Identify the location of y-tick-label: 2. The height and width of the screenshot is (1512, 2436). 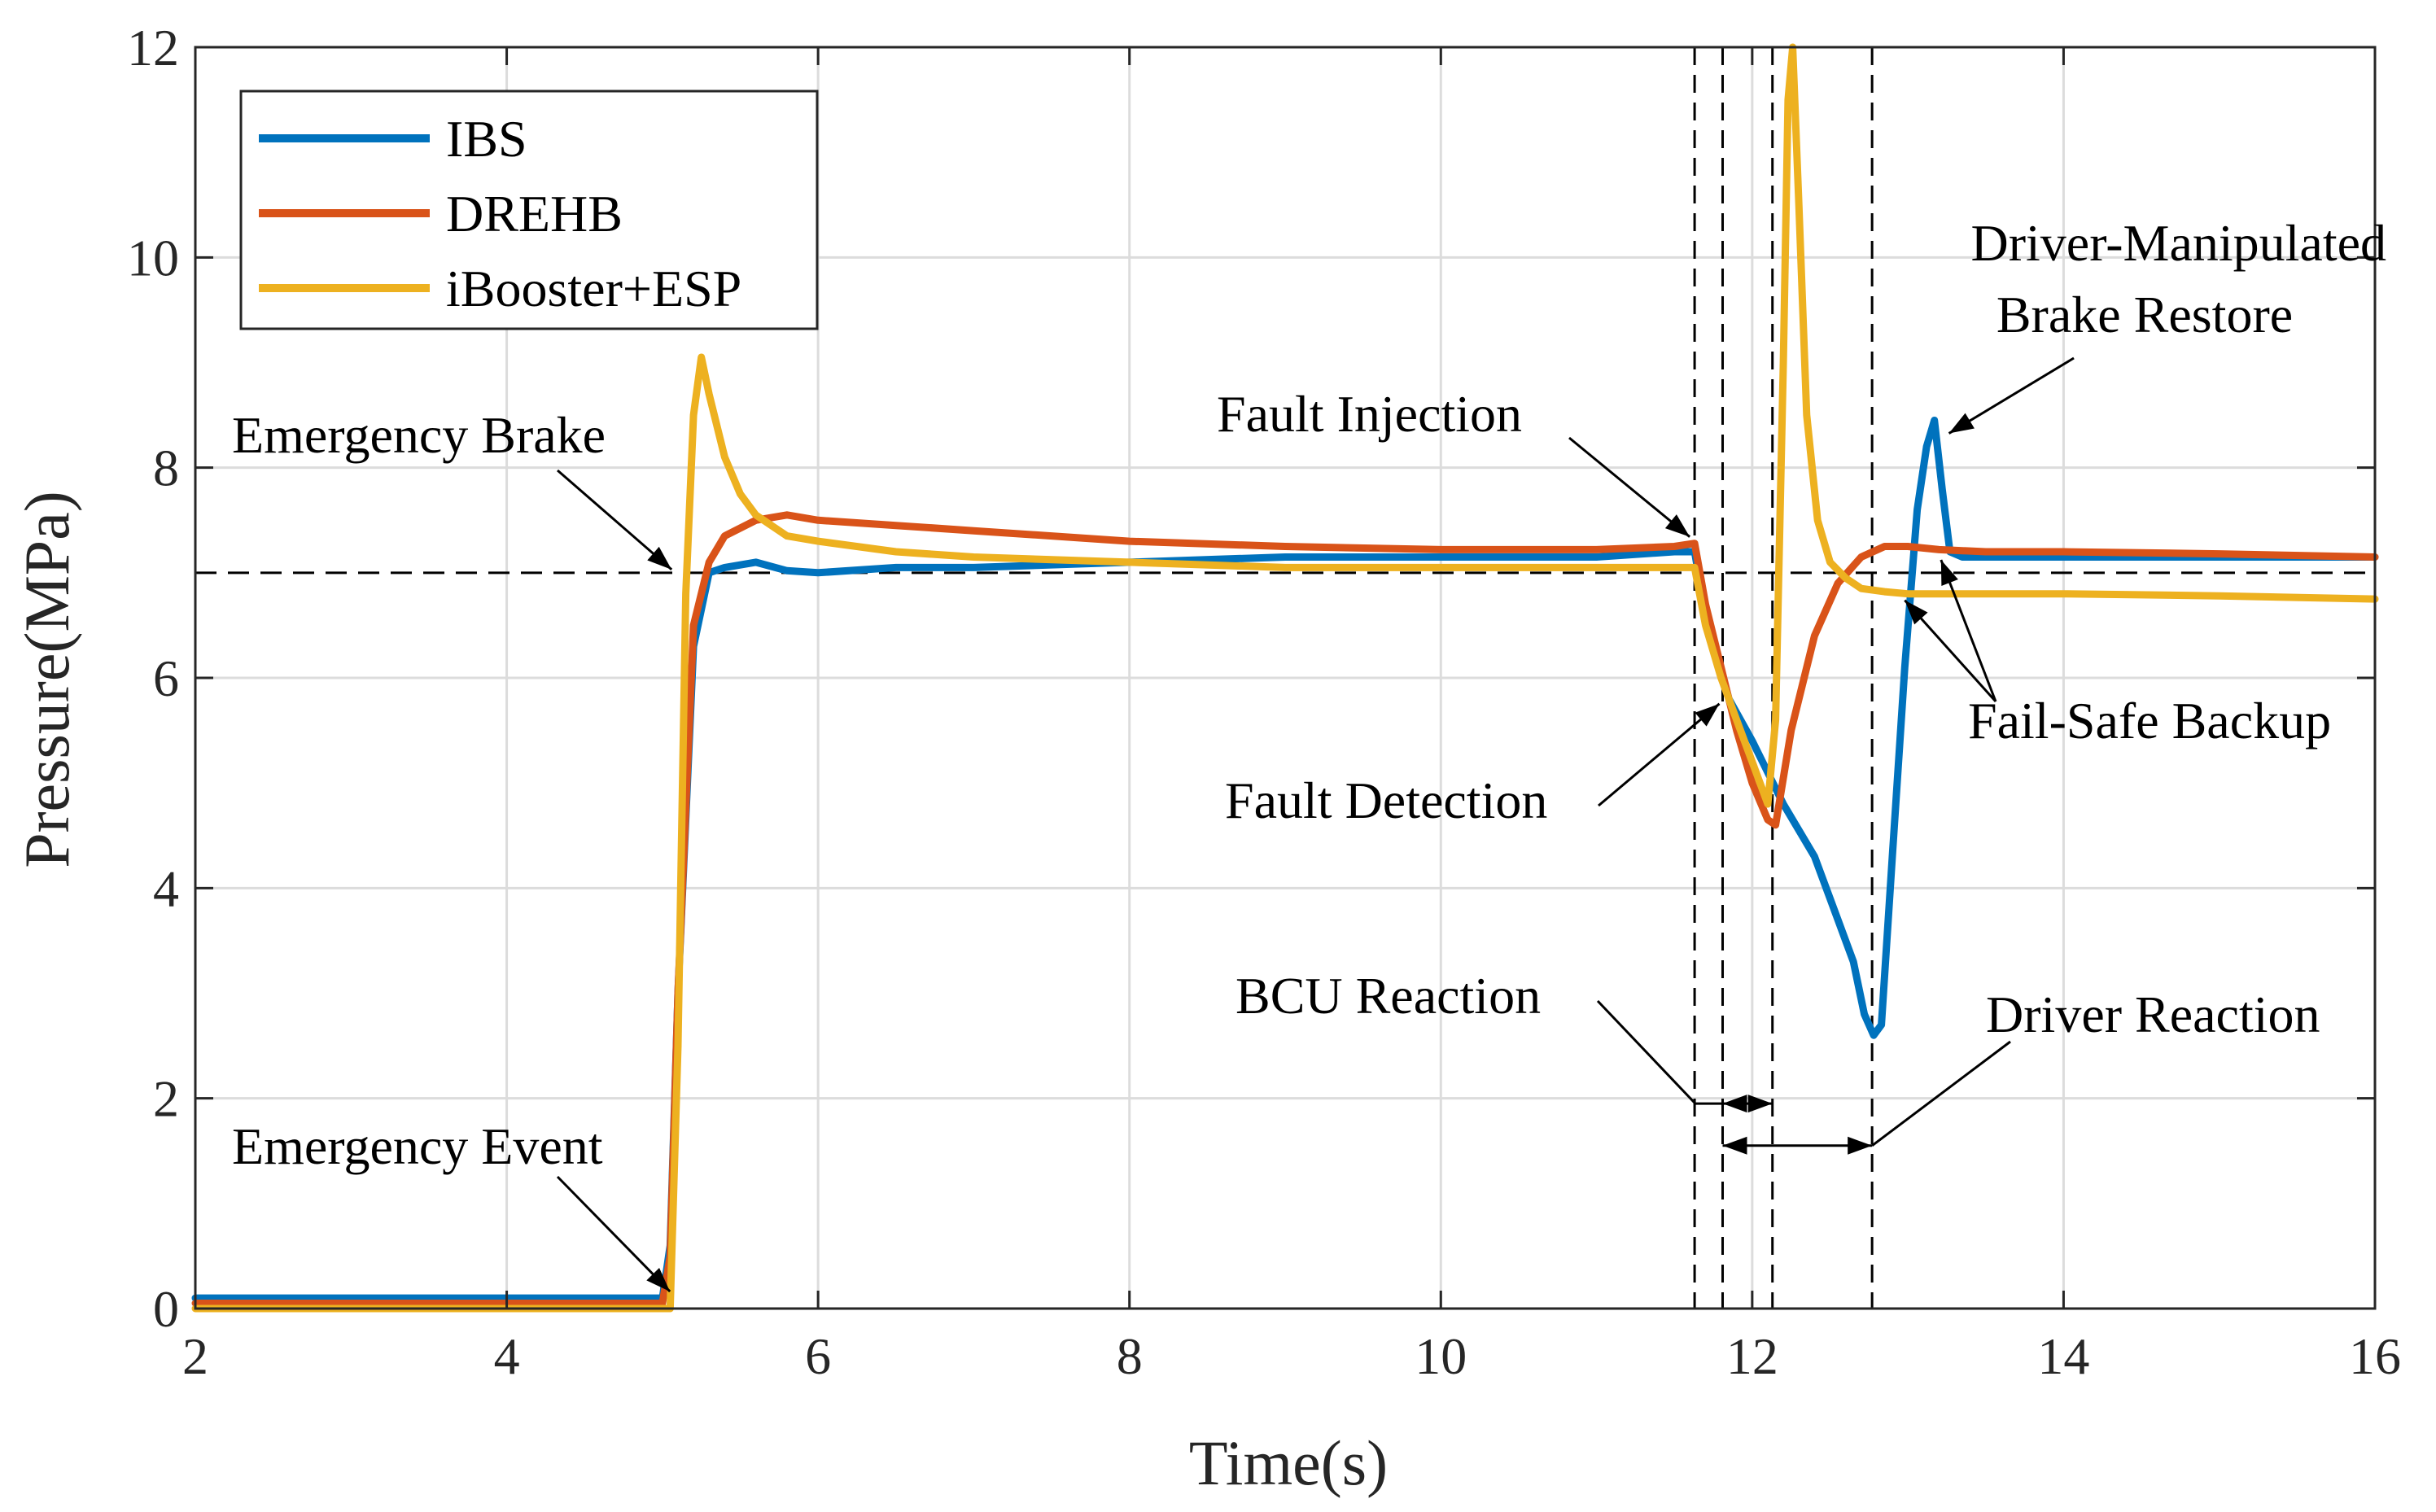
(166, 1099).